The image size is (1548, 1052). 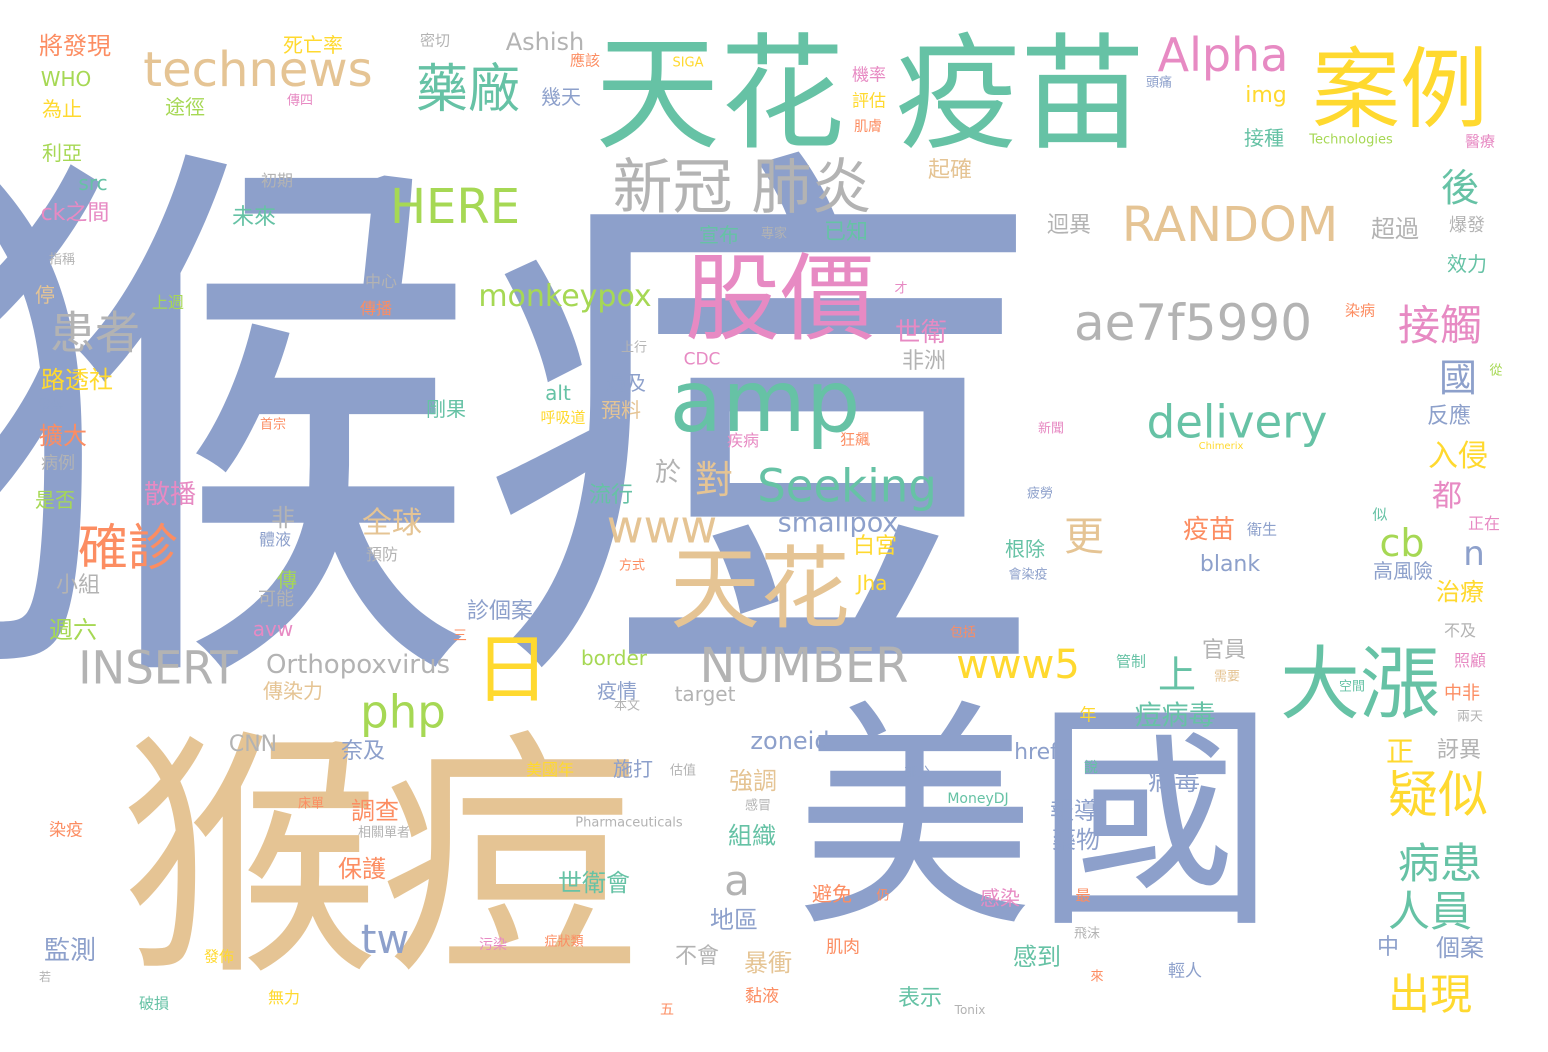 I want to click on word-64: 初期, so click(x=277, y=180).